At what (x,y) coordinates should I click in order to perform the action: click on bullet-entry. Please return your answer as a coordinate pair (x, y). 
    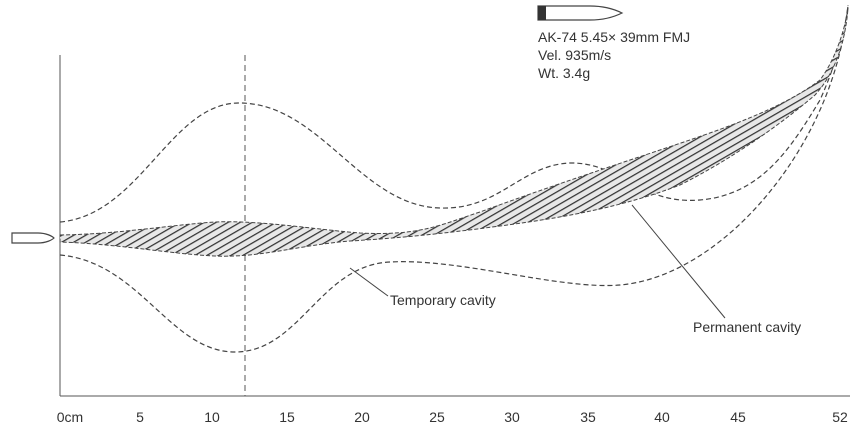
    Looking at the image, I should click on (33, 238).